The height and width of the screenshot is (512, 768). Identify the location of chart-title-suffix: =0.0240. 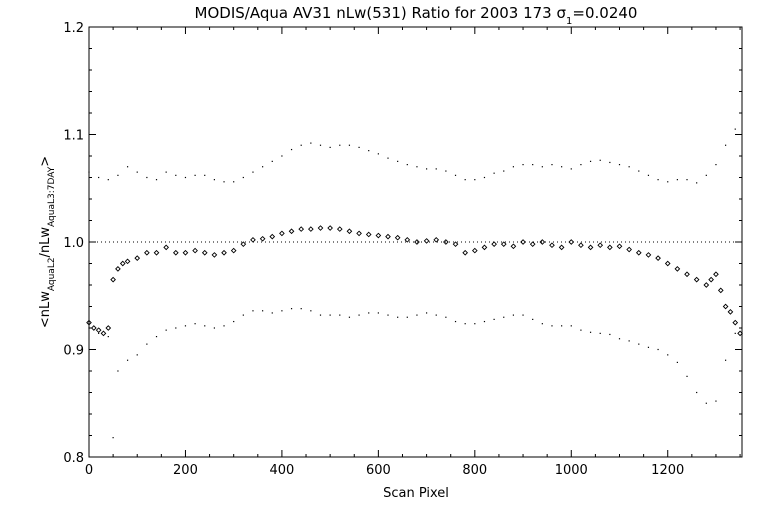
(604, 13).